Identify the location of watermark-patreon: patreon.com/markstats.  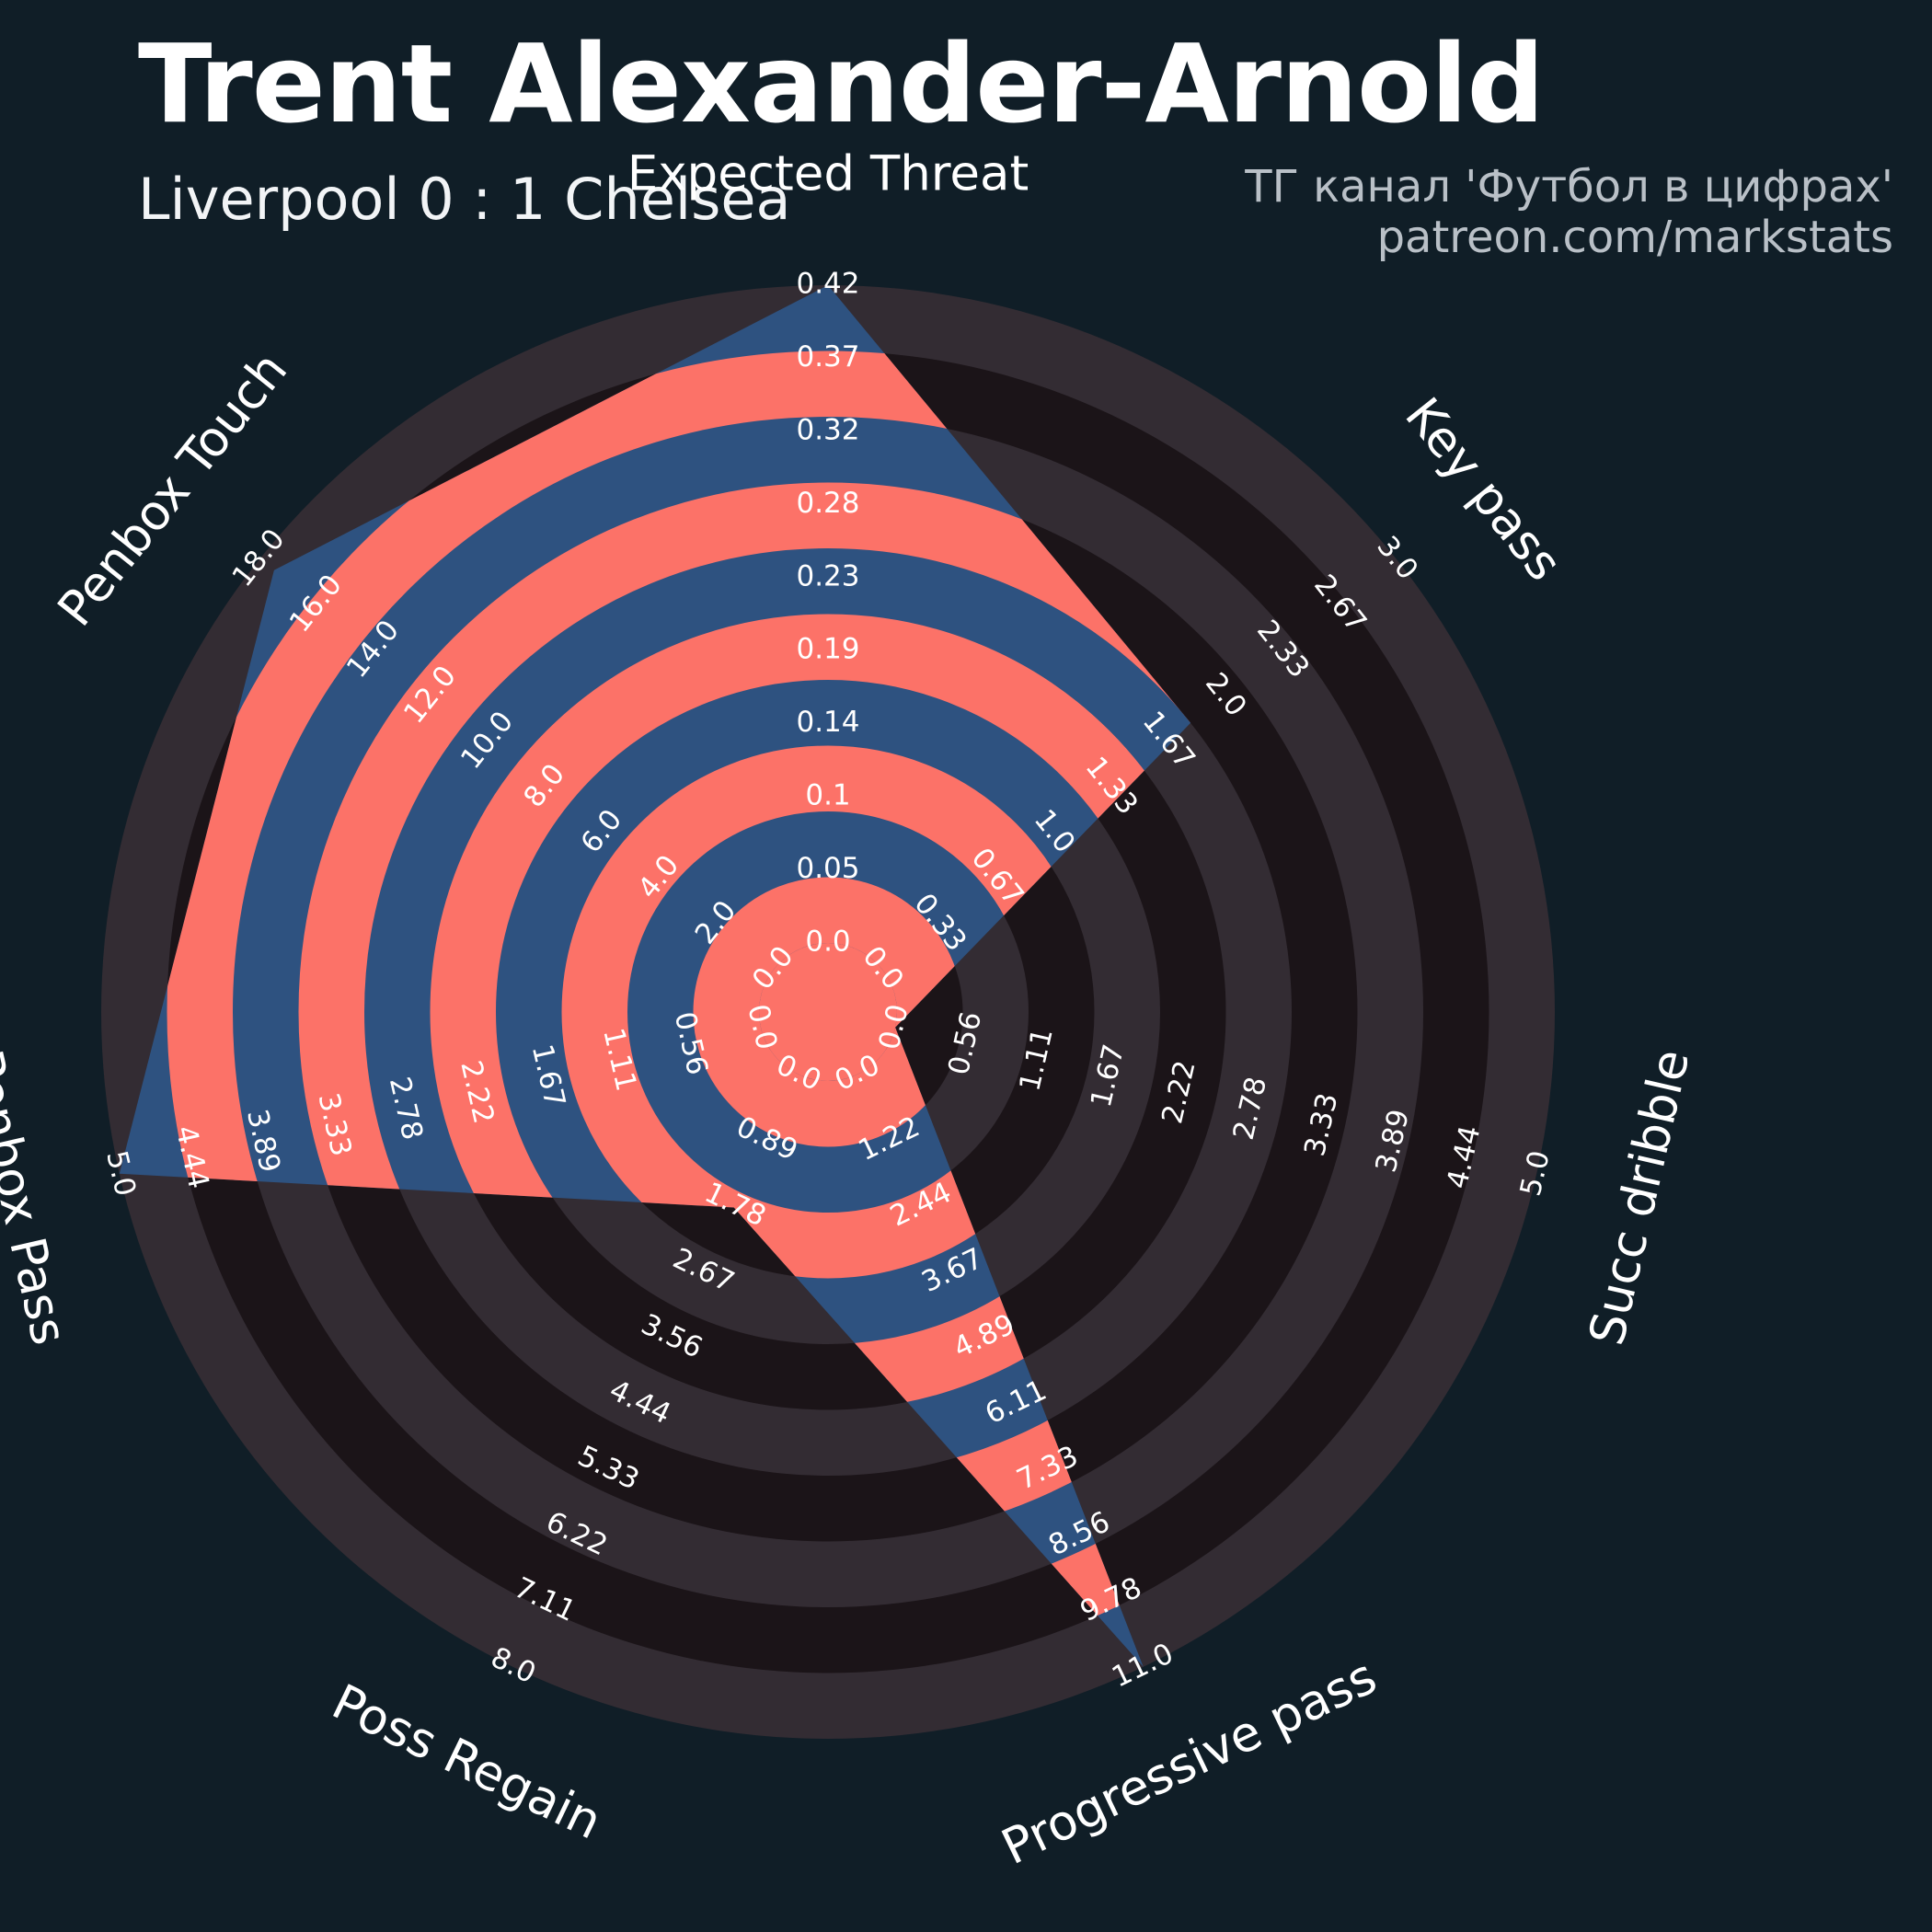
(1634, 237).